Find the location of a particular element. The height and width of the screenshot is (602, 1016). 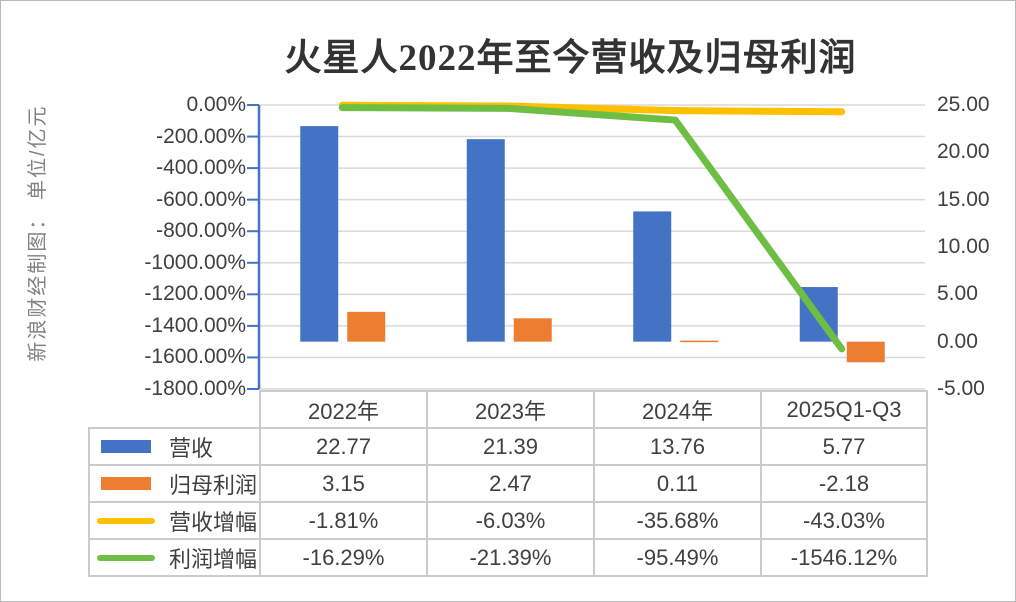

right-axis-label: 15.00 is located at coordinates (963, 199).